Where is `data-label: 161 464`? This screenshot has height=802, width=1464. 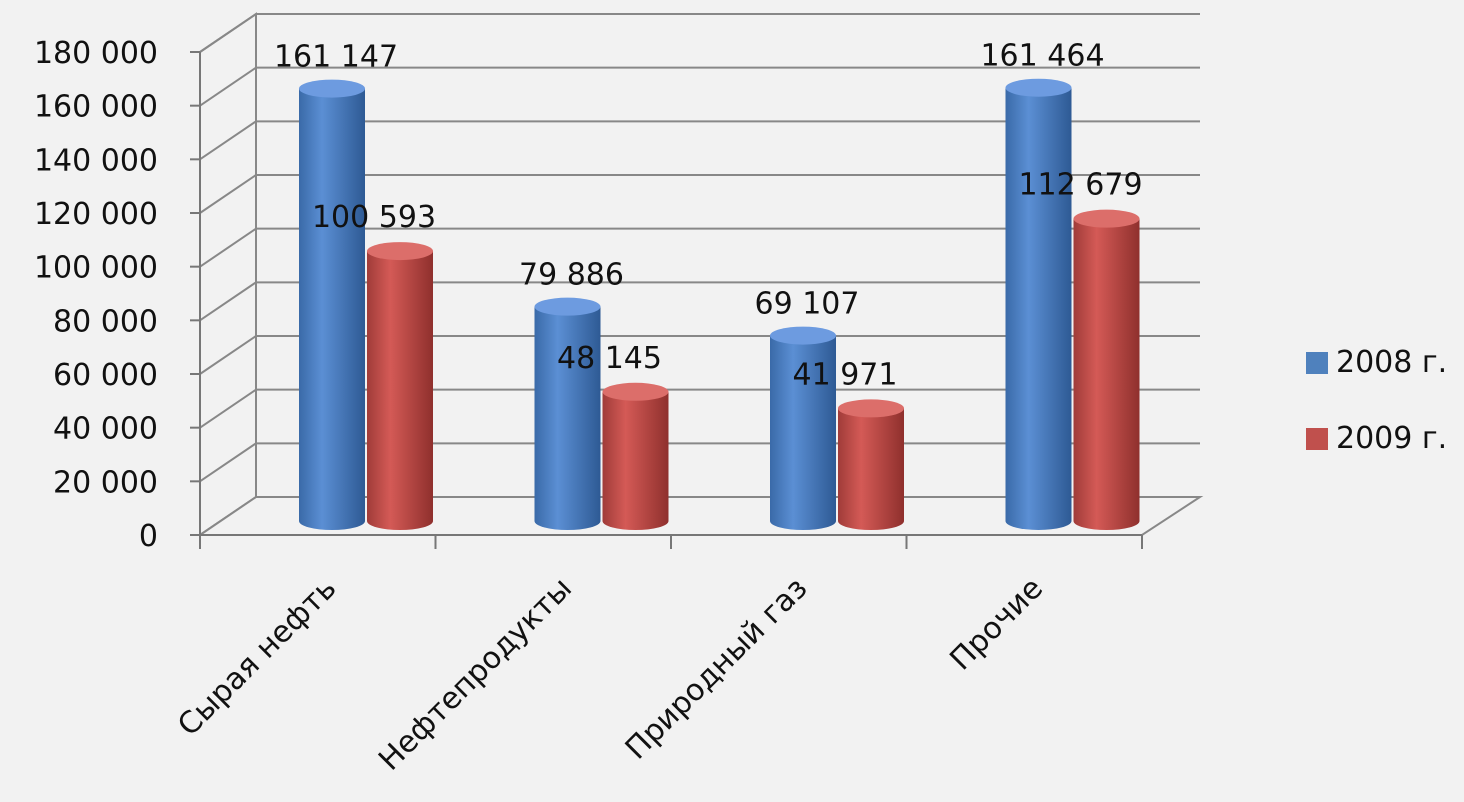 data-label: 161 464 is located at coordinates (1042, 56).